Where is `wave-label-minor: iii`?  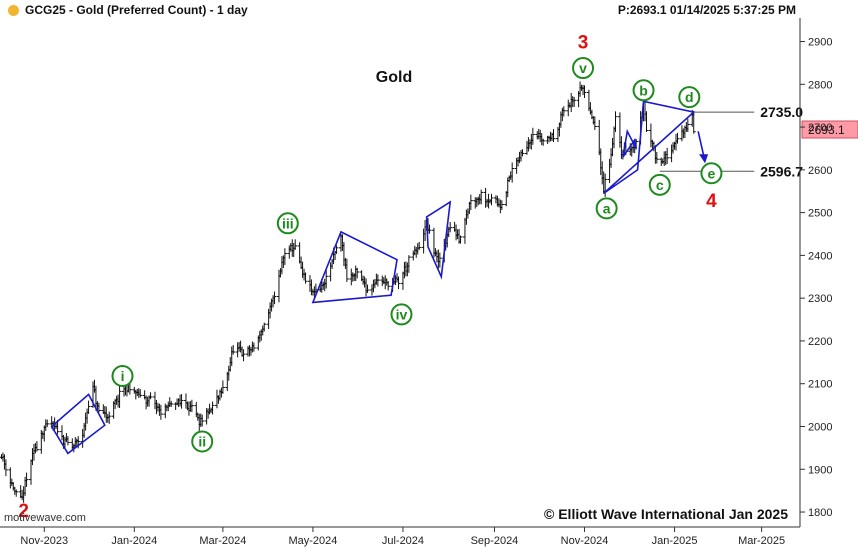 wave-label-minor: iii is located at coordinates (288, 223).